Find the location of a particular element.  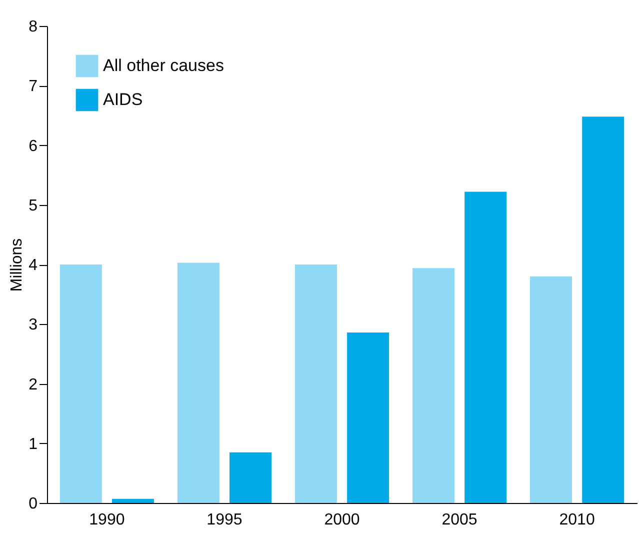

y-tick-label: 3 is located at coordinates (33, 325).